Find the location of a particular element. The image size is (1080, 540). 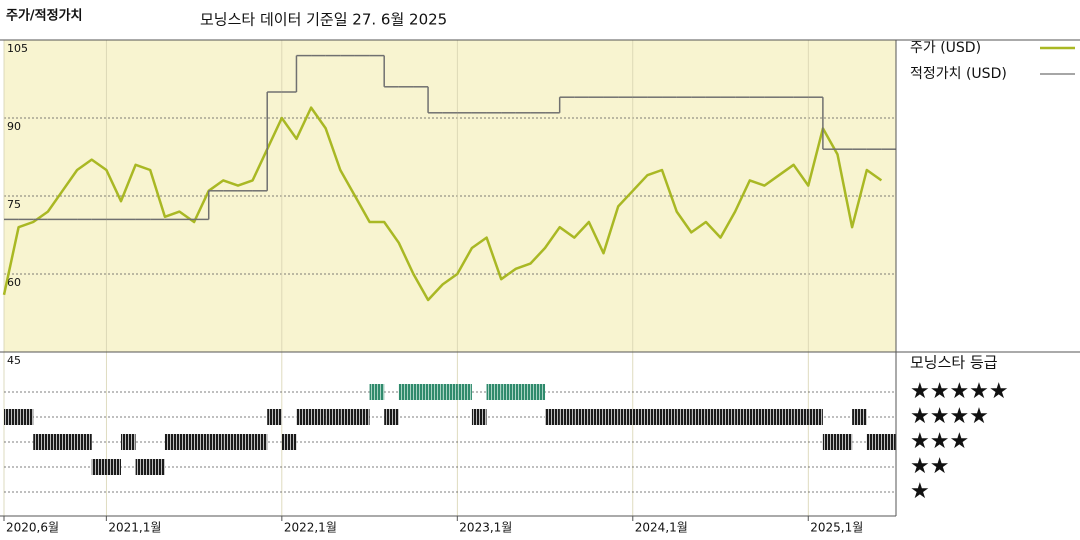

chart-subtitle: 모닝스타 데이터 기준일 27. 6월 2025 is located at coordinates (323, 20).